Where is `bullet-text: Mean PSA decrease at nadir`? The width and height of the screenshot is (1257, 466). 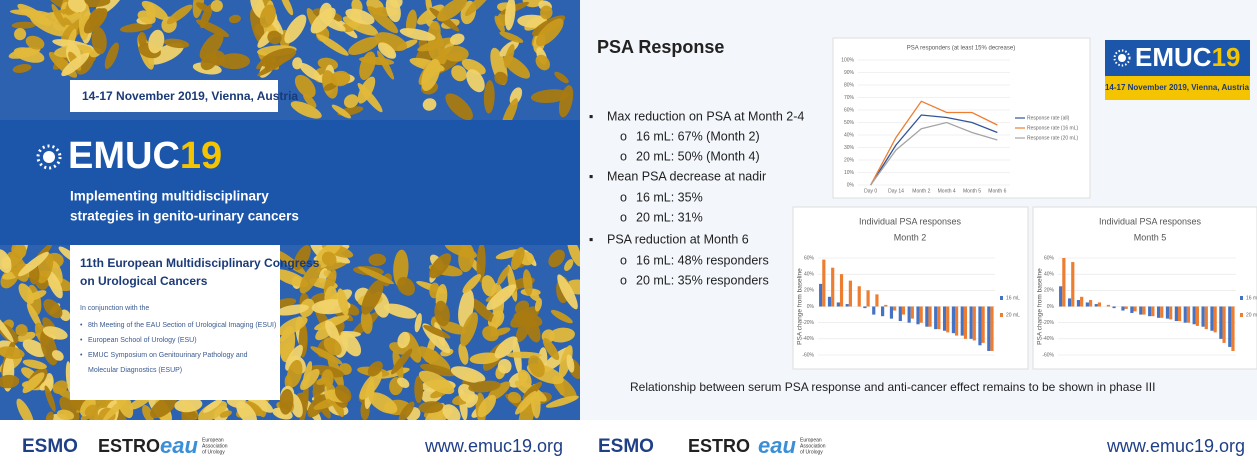
bullet-text: Mean PSA decrease at nadir is located at coordinates (686, 176).